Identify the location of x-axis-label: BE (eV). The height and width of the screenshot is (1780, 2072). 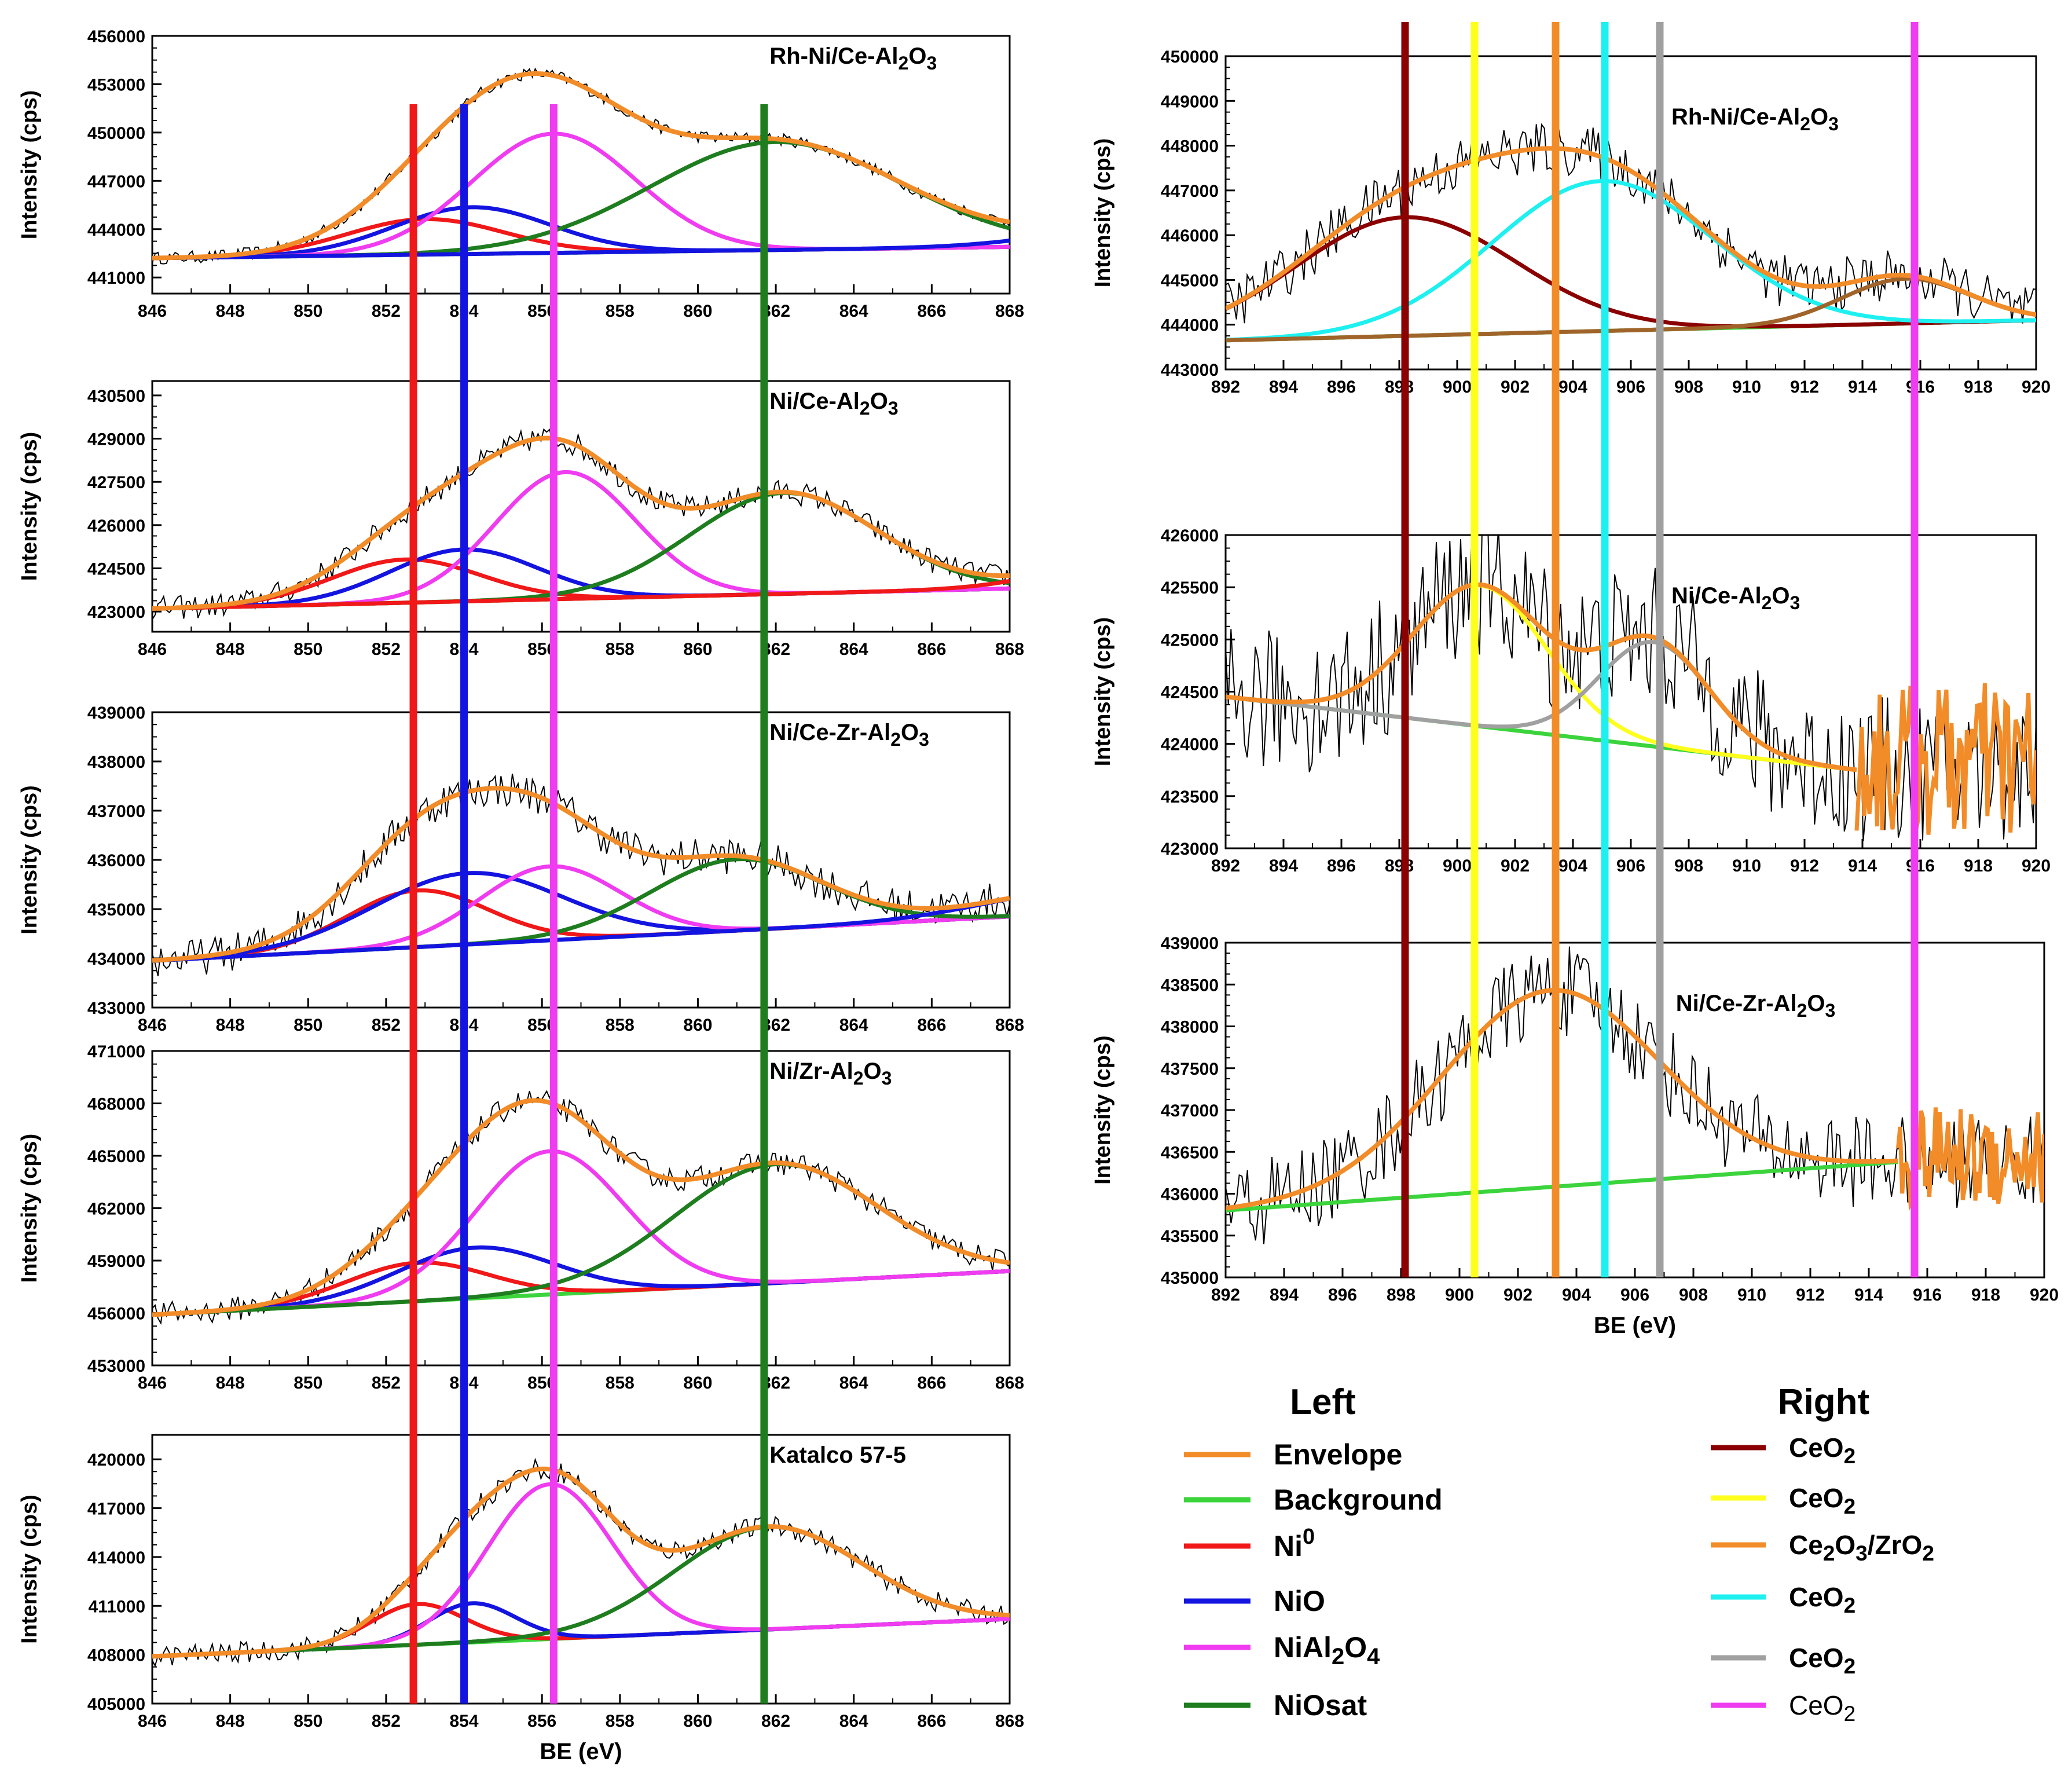
(581, 1751).